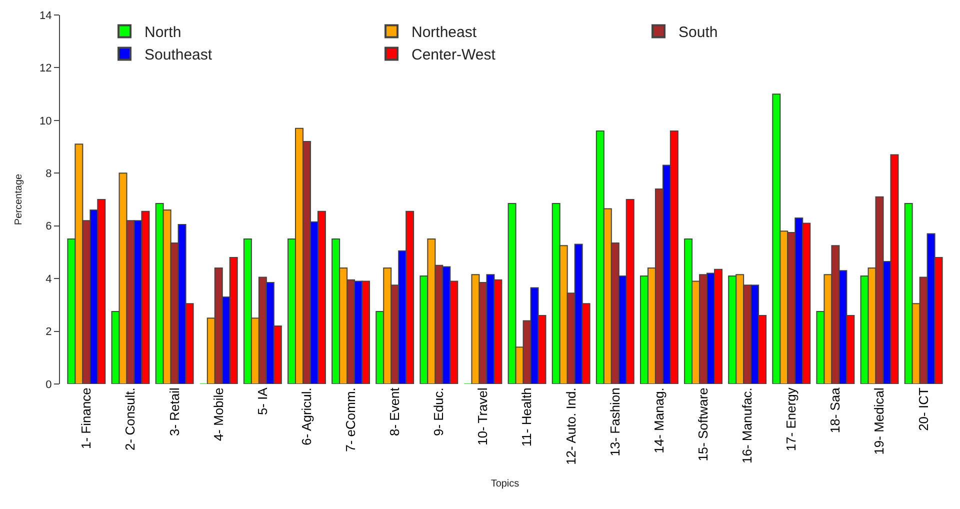 The width and height of the screenshot is (960, 509). I want to click on y-axis-title: Percentage, so click(19, 199).